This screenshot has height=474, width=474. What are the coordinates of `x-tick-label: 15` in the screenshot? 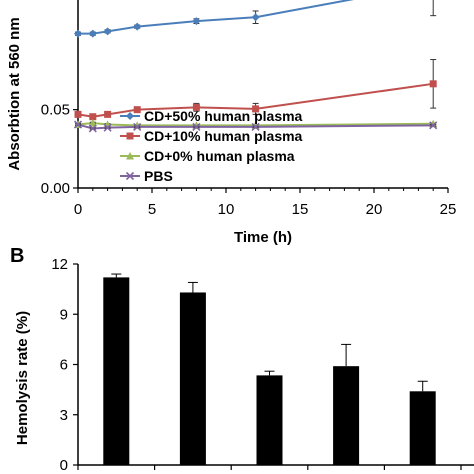 It's located at (300, 209).